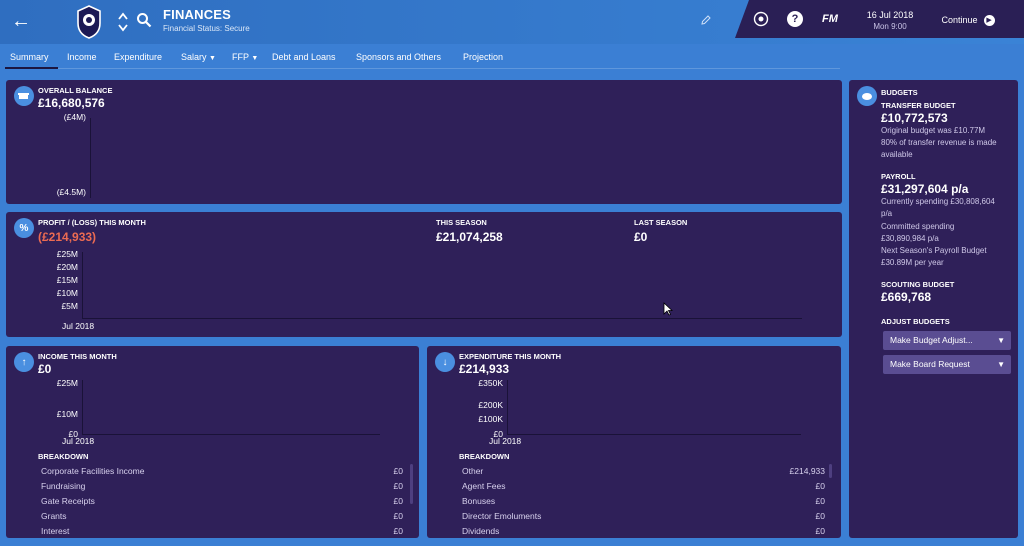 The height and width of the screenshot is (546, 1024). I want to click on this-season-value: £21,074,258, so click(469, 237).